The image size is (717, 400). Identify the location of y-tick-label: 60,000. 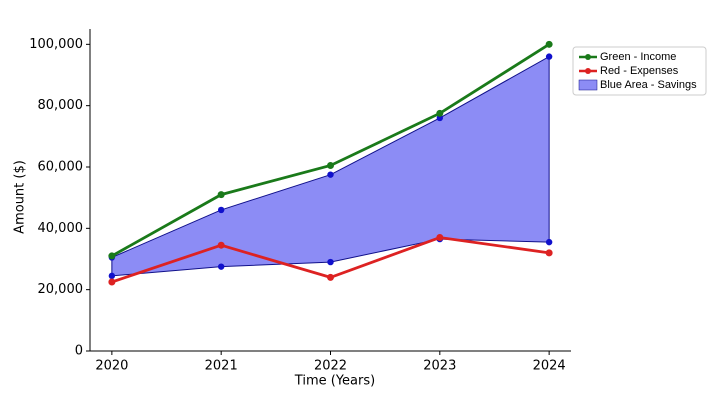
(61, 167).